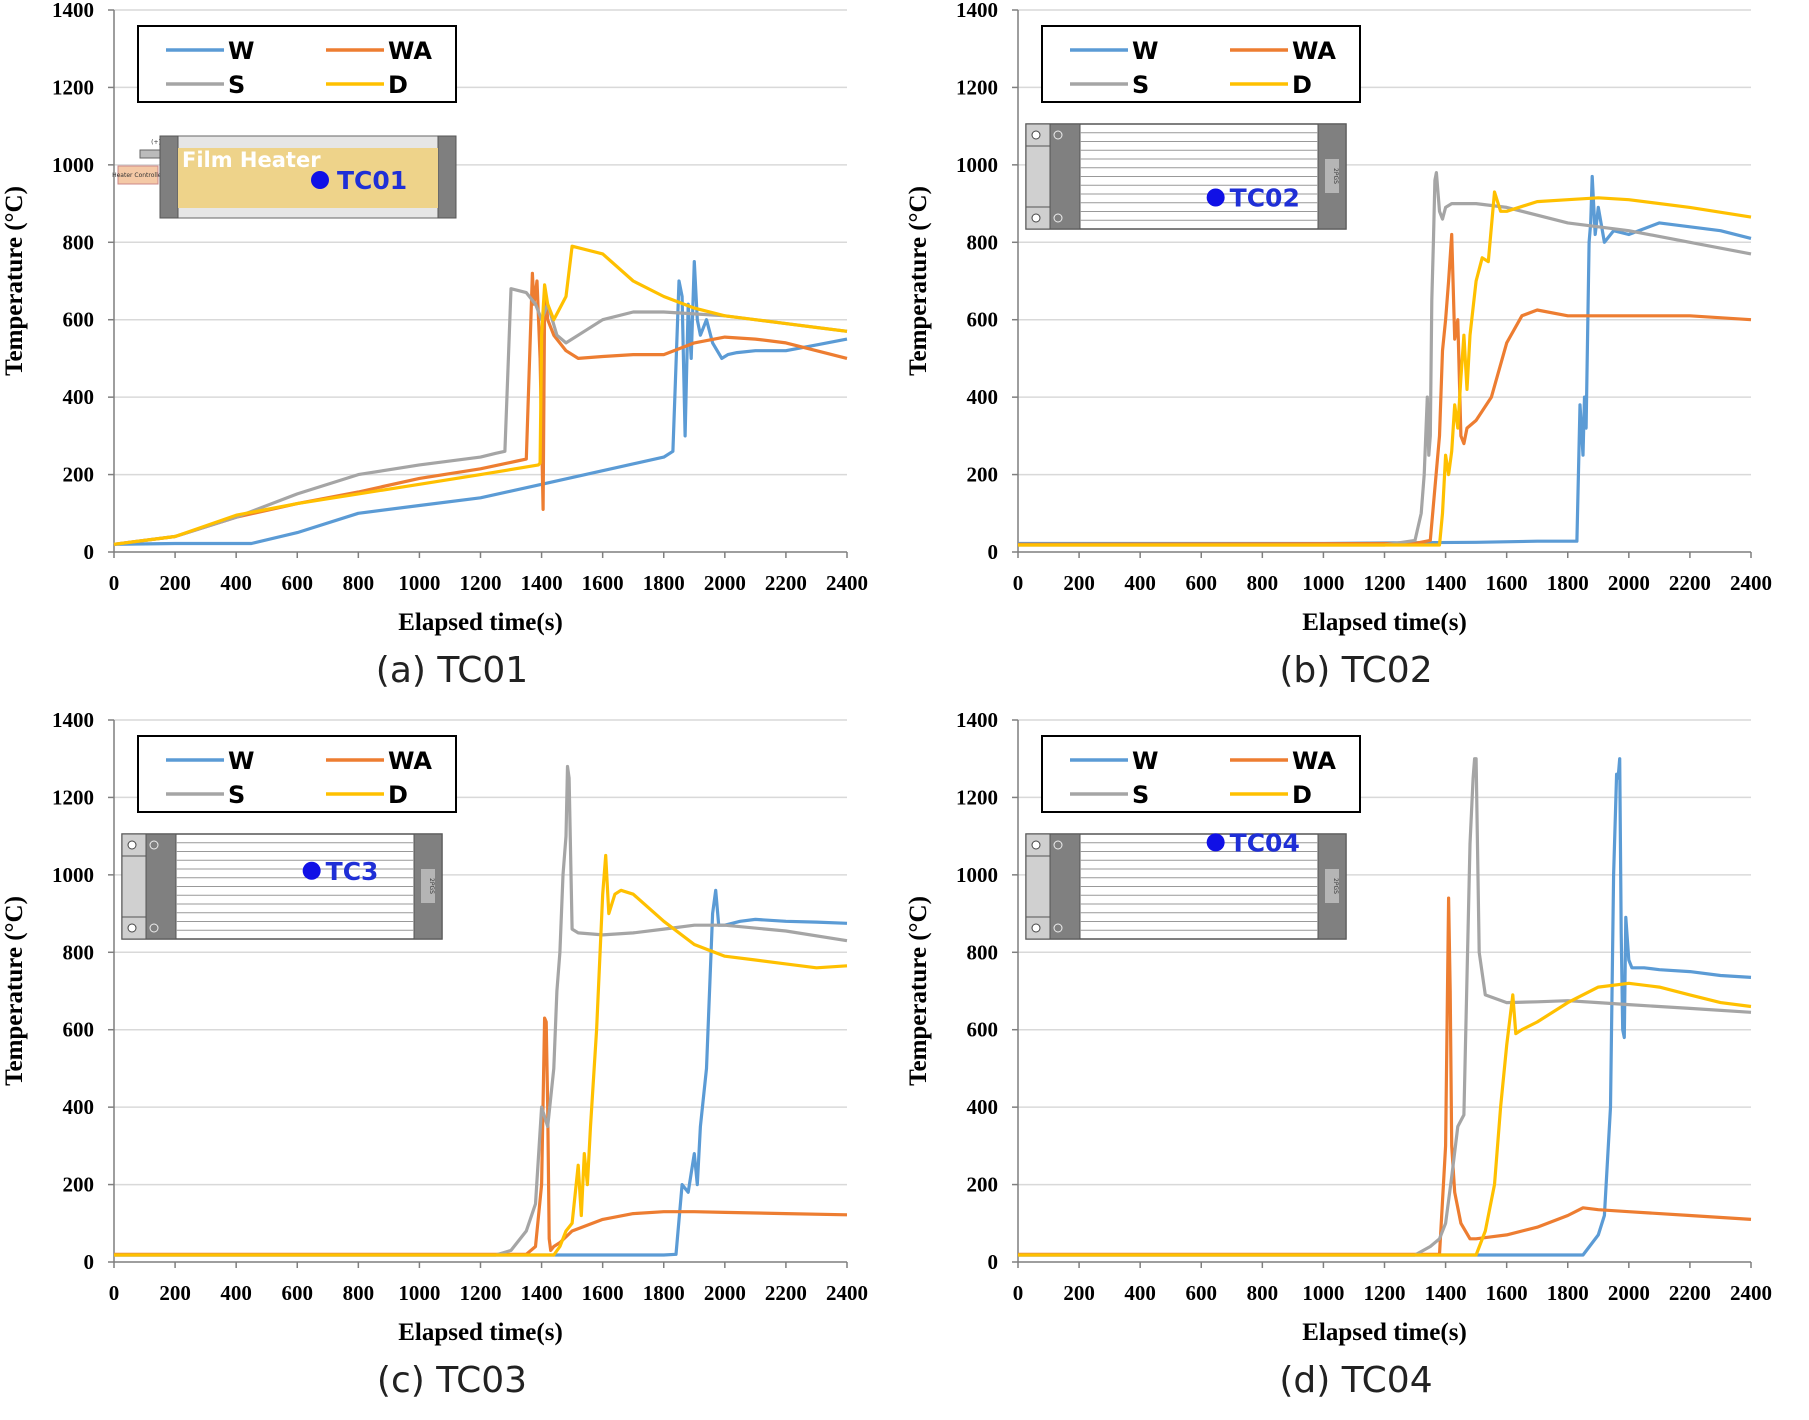 The width and height of the screenshot is (1809, 1420). I want to click on x-axis-label: Elapsed time(s), so click(480, 1332).